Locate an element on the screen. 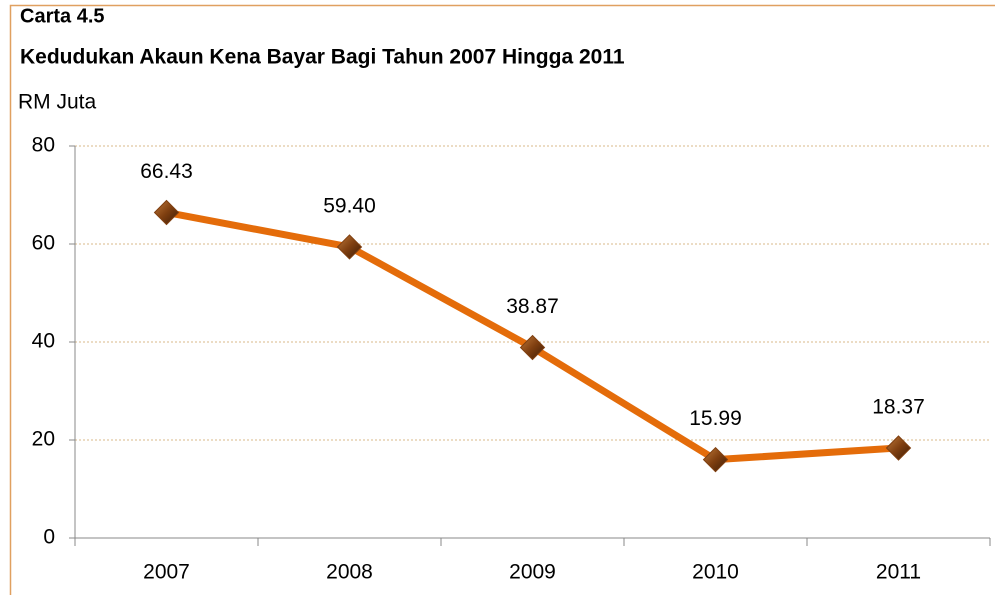 The height and width of the screenshot is (595, 995). y-tick-label: 40 is located at coordinates (43, 341).